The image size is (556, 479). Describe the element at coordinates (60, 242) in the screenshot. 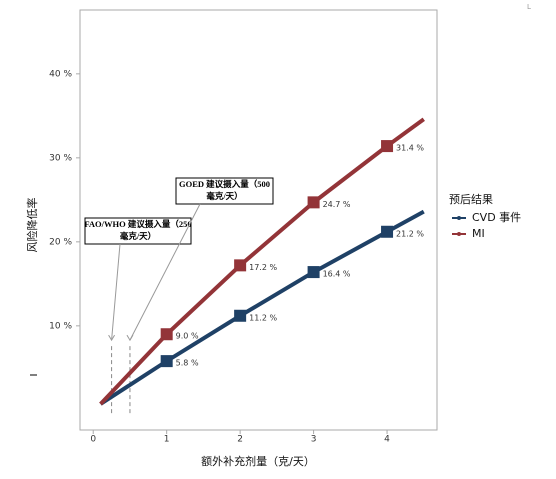

I see `y-tick-label: 20 %` at that location.